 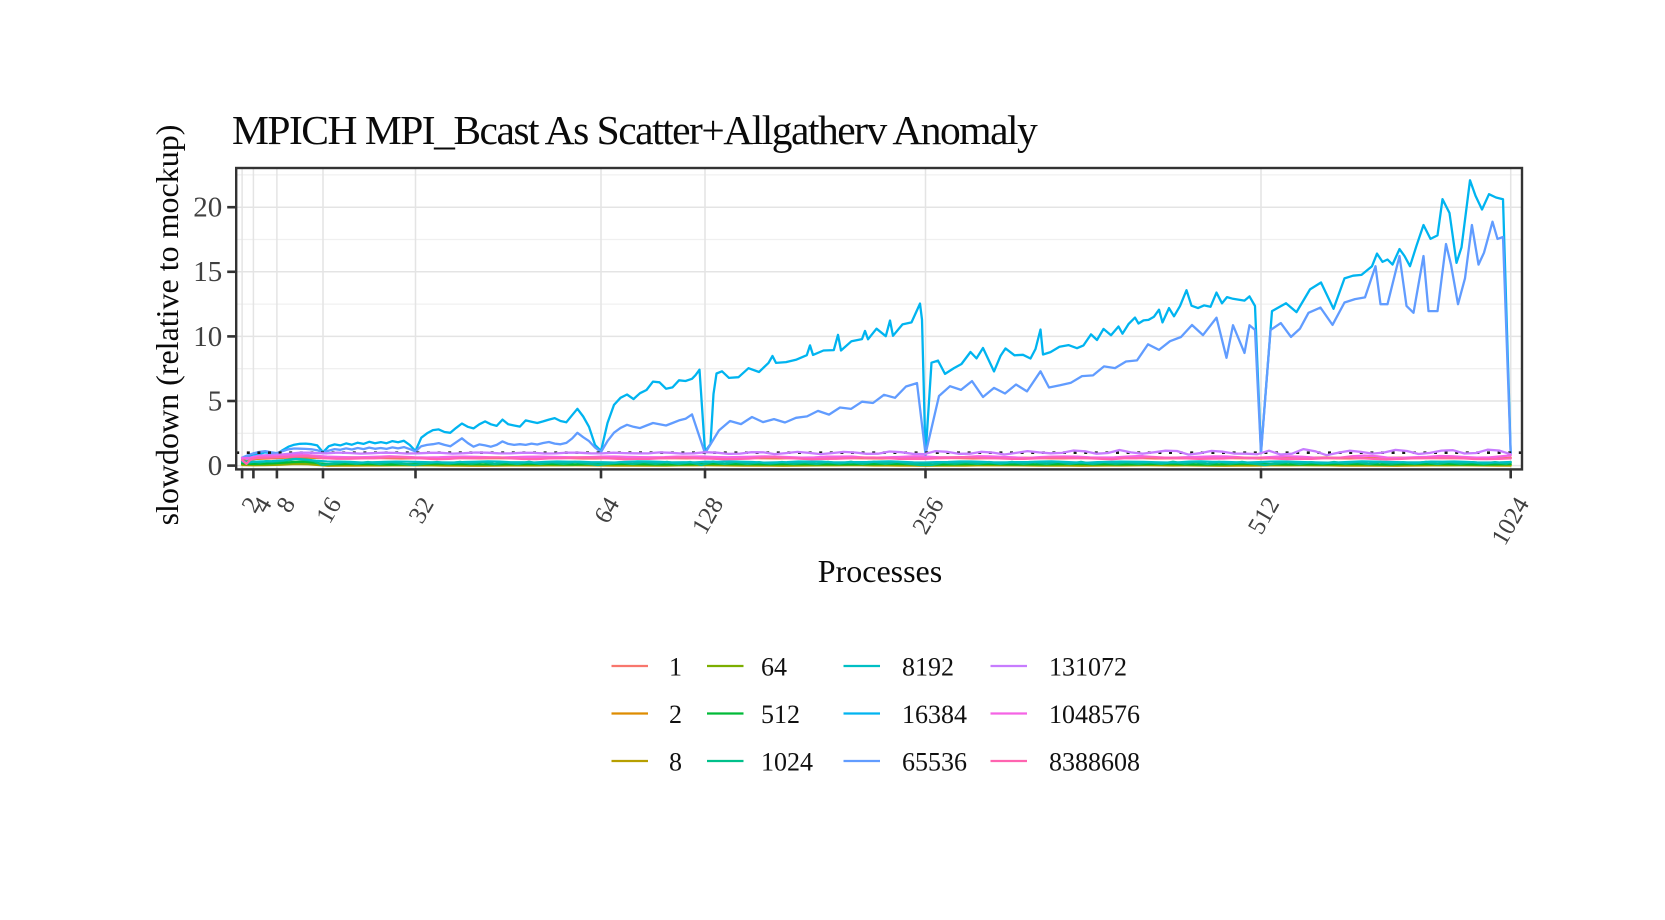 I want to click on svg-text: 8192, so click(x=928, y=667).